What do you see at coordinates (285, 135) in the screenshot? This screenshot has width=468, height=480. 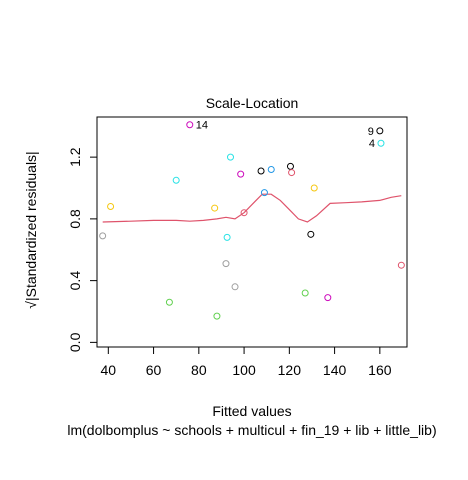 I see `point-labels: 14 94` at bounding box center [285, 135].